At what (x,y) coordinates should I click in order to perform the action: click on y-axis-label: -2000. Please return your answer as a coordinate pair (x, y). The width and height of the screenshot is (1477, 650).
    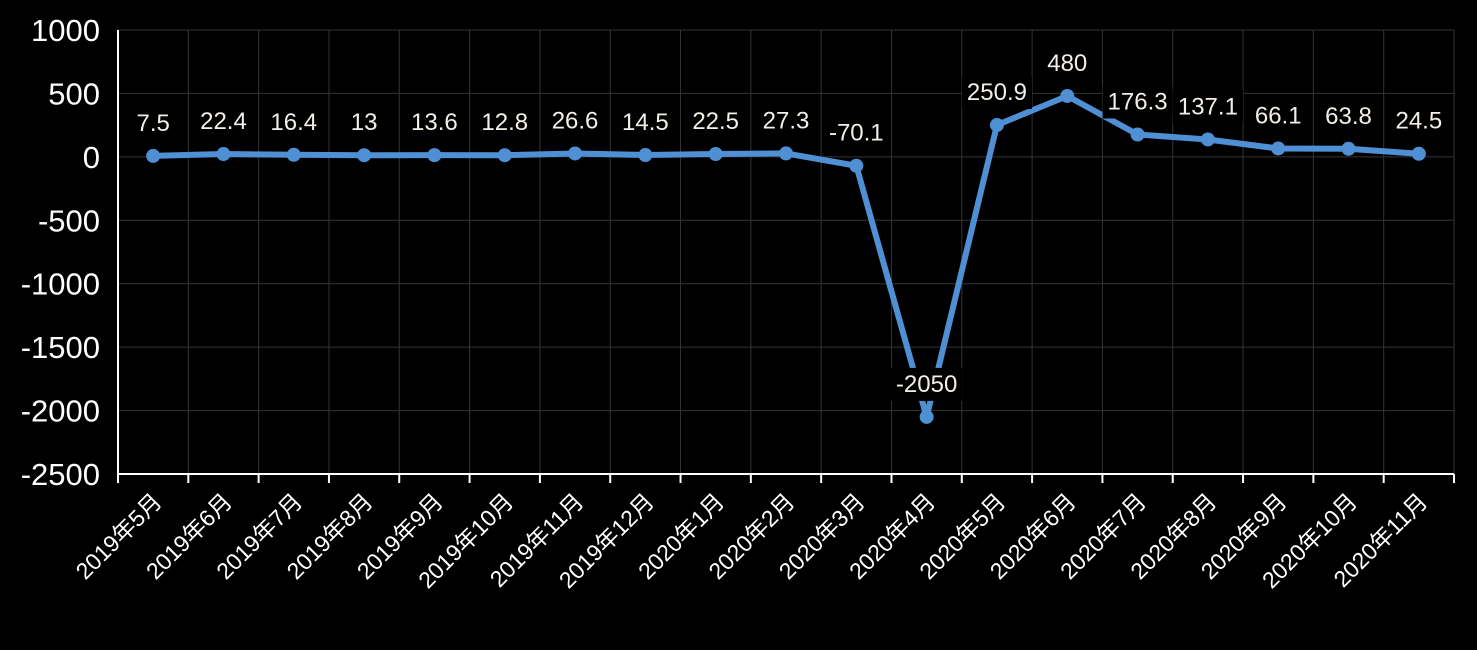
    Looking at the image, I should click on (60, 411).